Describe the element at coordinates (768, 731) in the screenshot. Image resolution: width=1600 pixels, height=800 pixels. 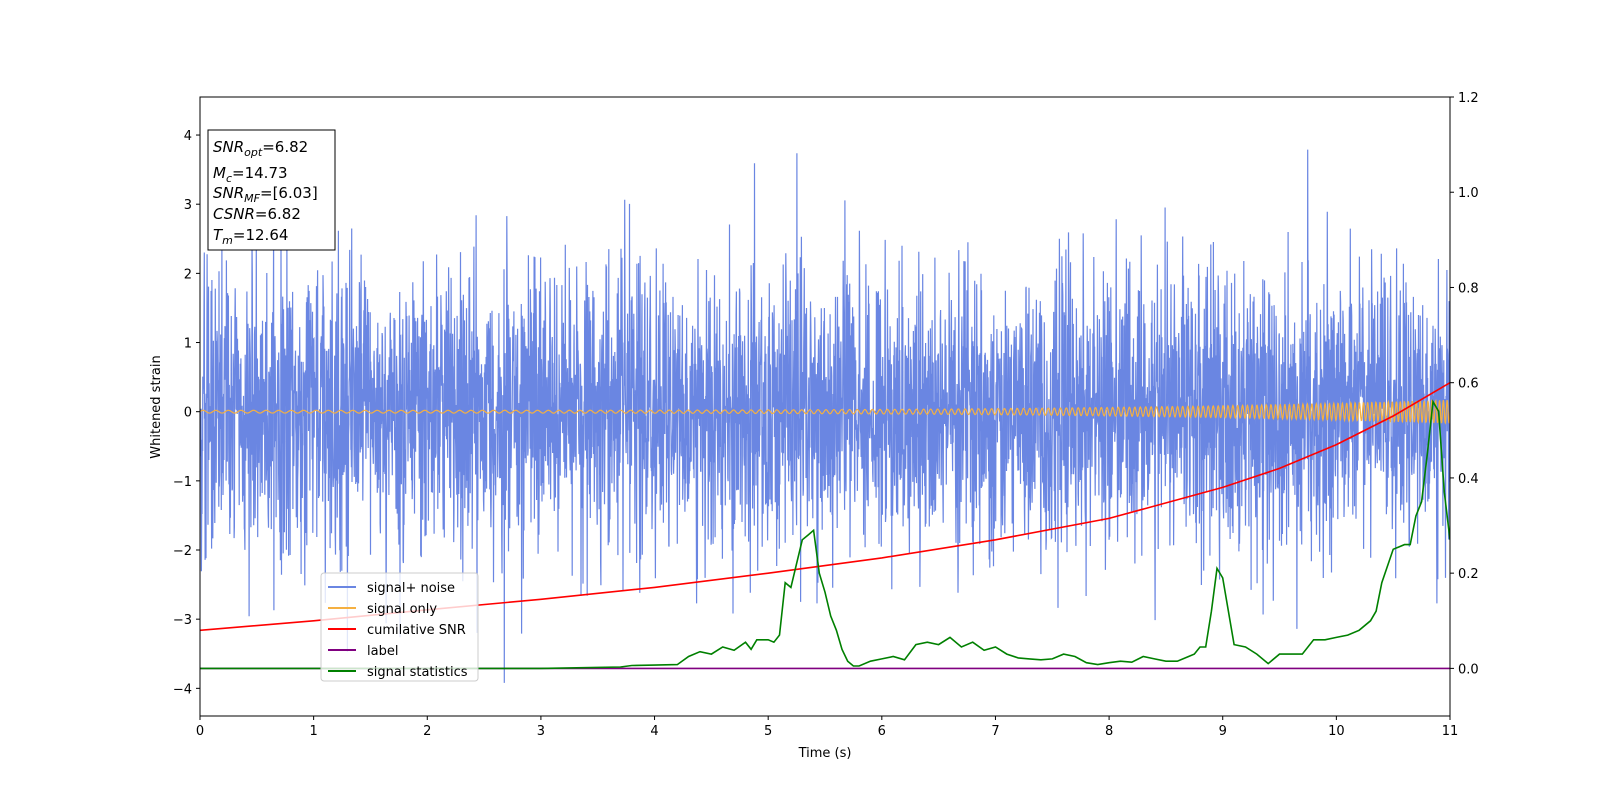
I see `x-tick-label: 5` at that location.